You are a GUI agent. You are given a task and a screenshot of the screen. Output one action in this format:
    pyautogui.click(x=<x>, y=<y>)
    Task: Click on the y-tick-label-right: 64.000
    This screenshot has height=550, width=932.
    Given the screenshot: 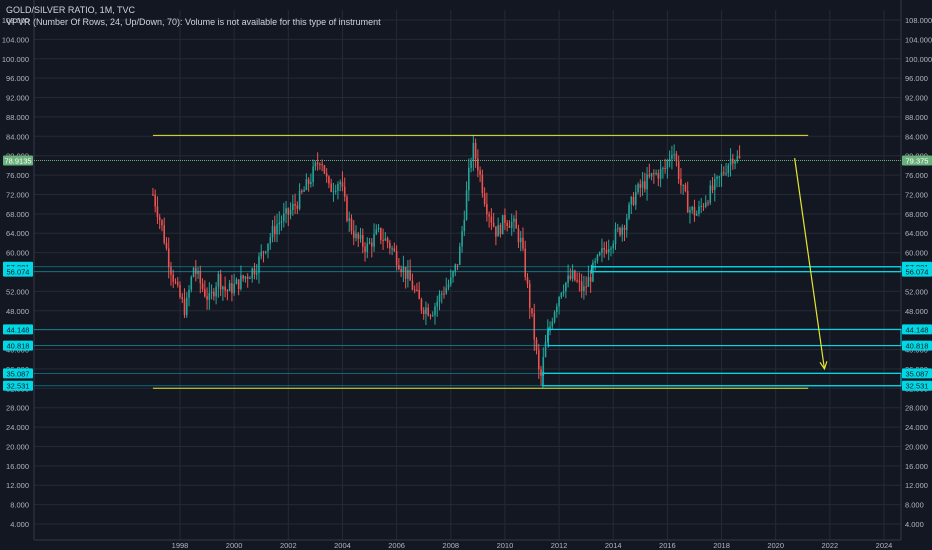 What is the action you would take?
    pyautogui.click(x=916, y=233)
    